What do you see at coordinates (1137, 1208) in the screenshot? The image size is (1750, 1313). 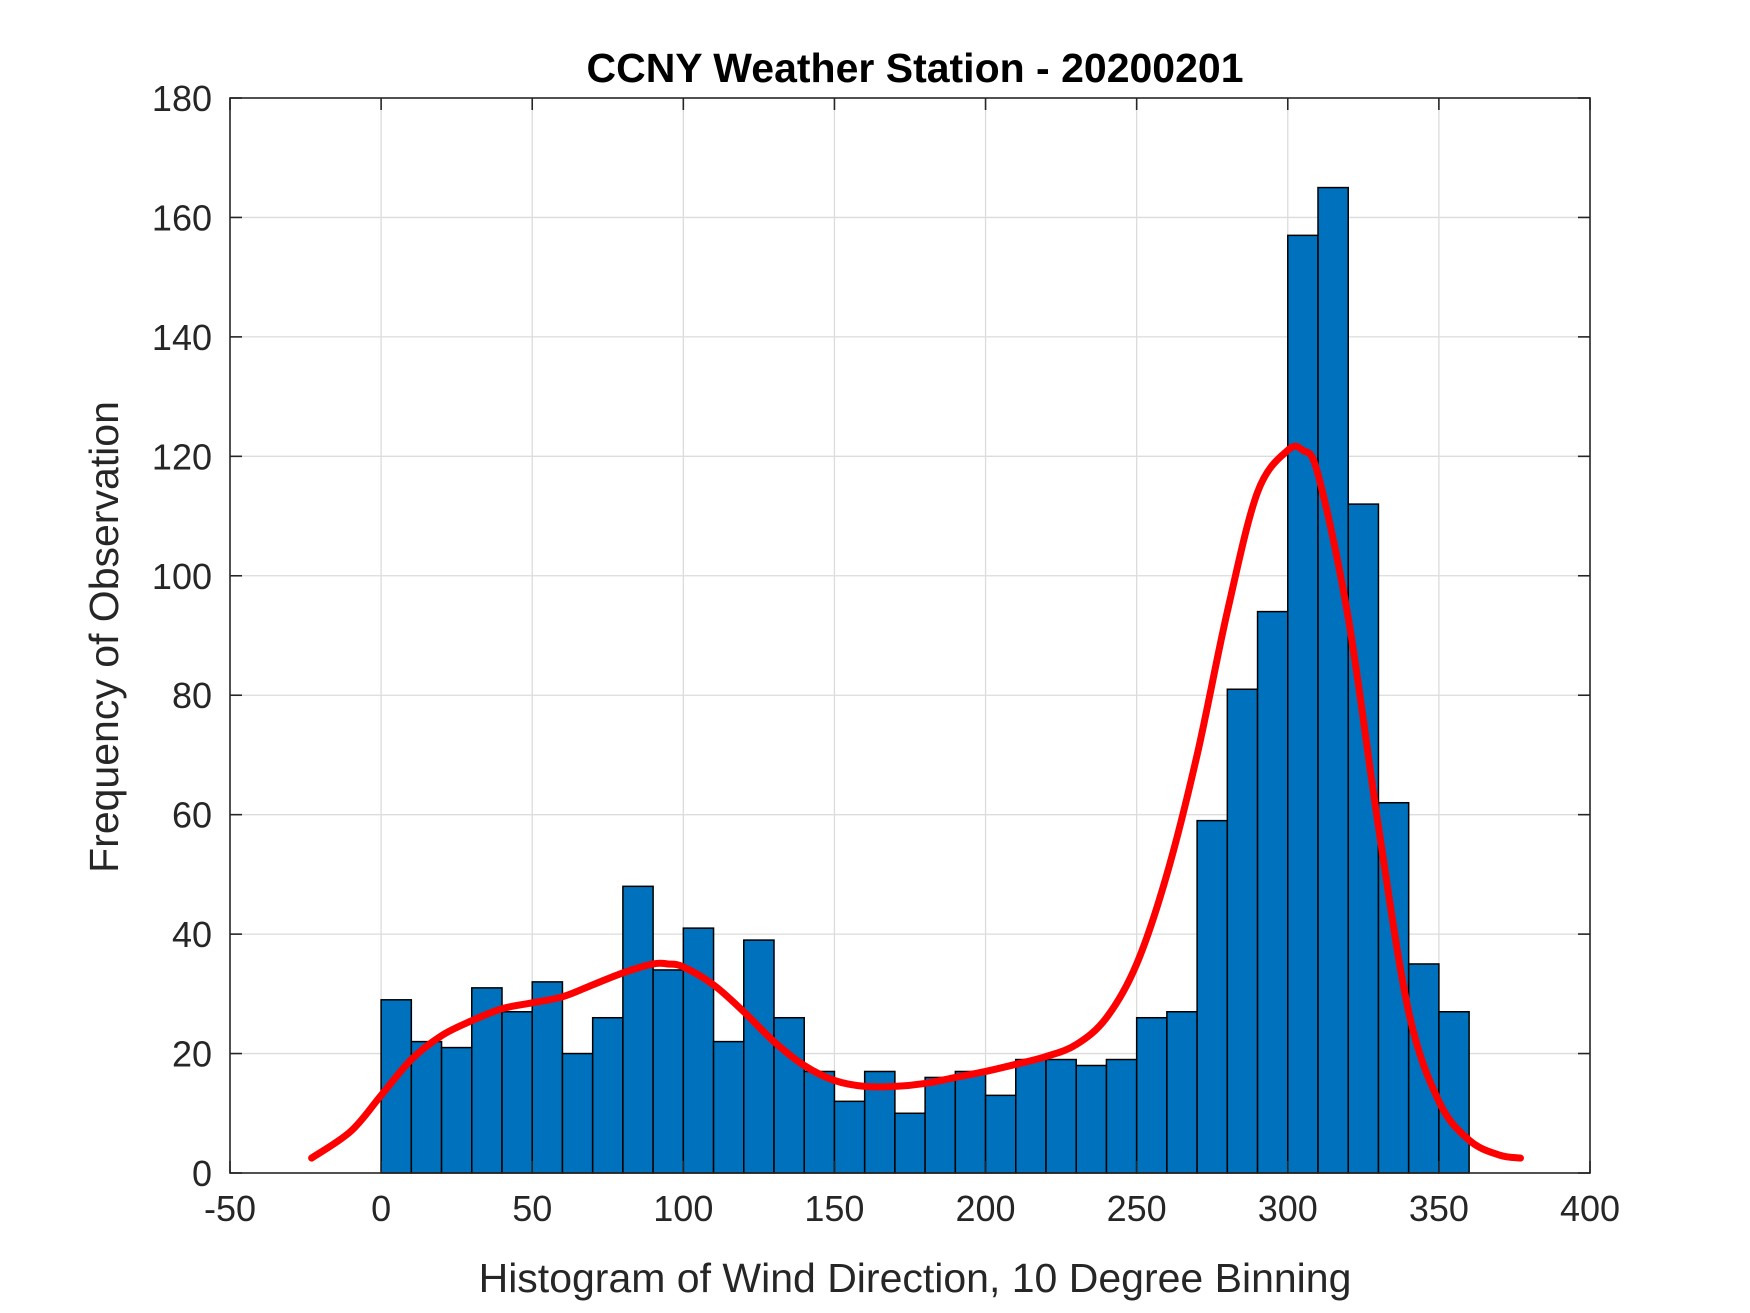 I see `x-tick-label: 250` at bounding box center [1137, 1208].